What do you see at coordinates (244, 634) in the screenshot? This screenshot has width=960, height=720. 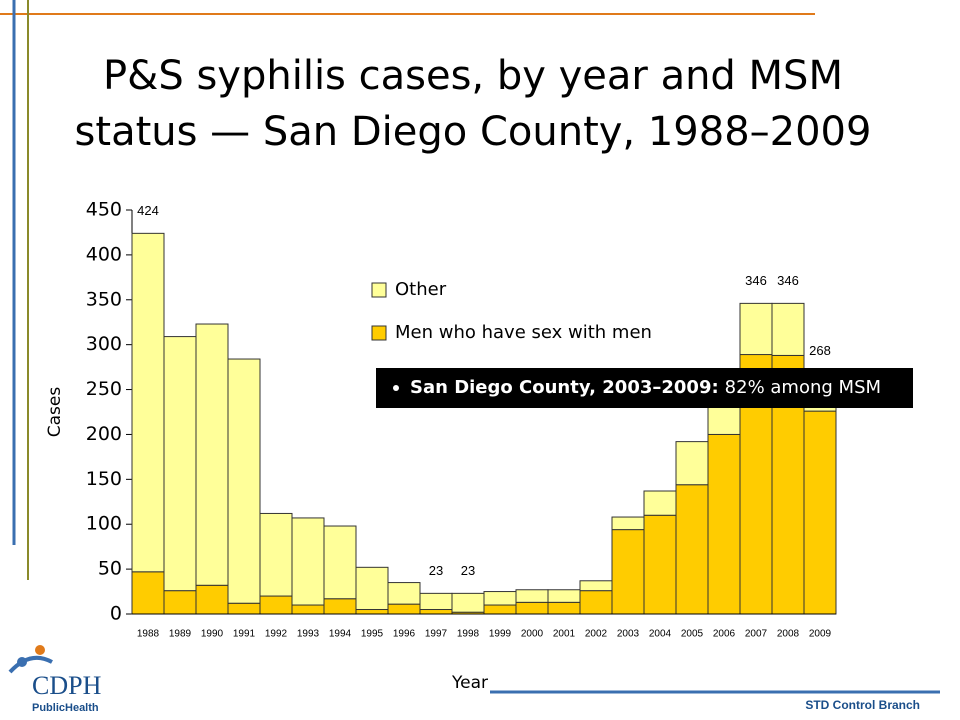 I see `x-tick-label: 1991` at bounding box center [244, 634].